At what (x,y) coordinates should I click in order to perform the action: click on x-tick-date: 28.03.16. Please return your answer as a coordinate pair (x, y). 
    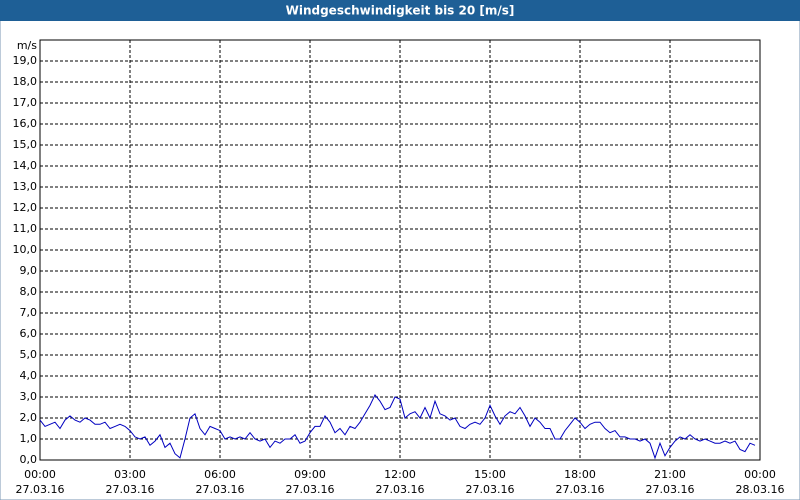
    Looking at the image, I should click on (760, 489).